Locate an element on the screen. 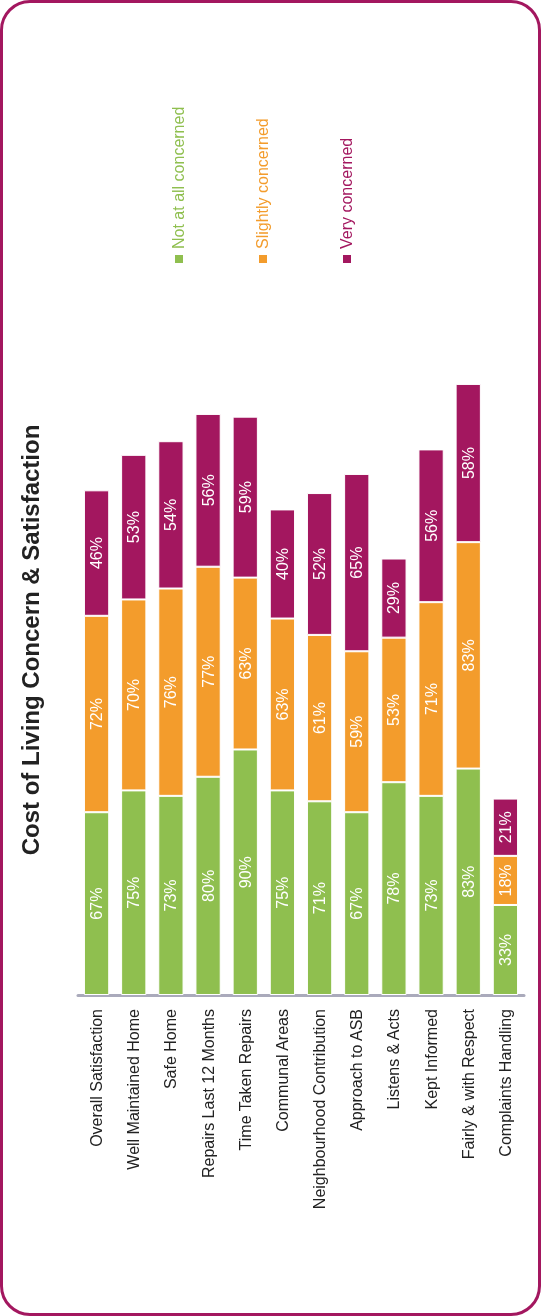  x-tick-label: Well Maintained Home is located at coordinates (134, 1089).